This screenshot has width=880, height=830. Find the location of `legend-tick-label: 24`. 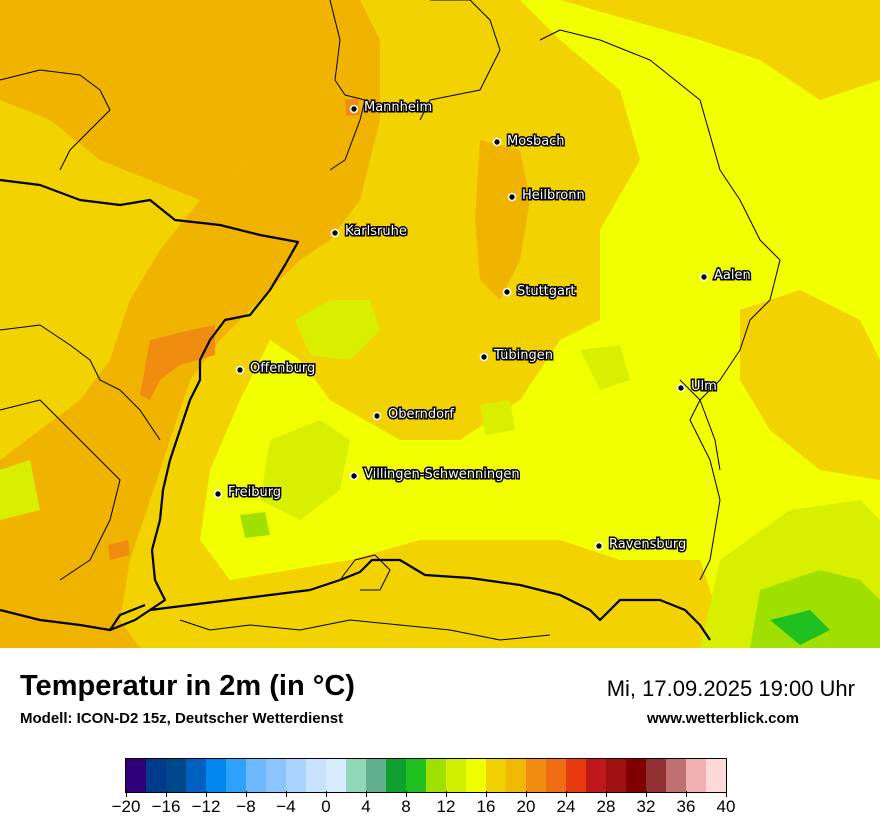

legend-tick-label: 24 is located at coordinates (566, 806).